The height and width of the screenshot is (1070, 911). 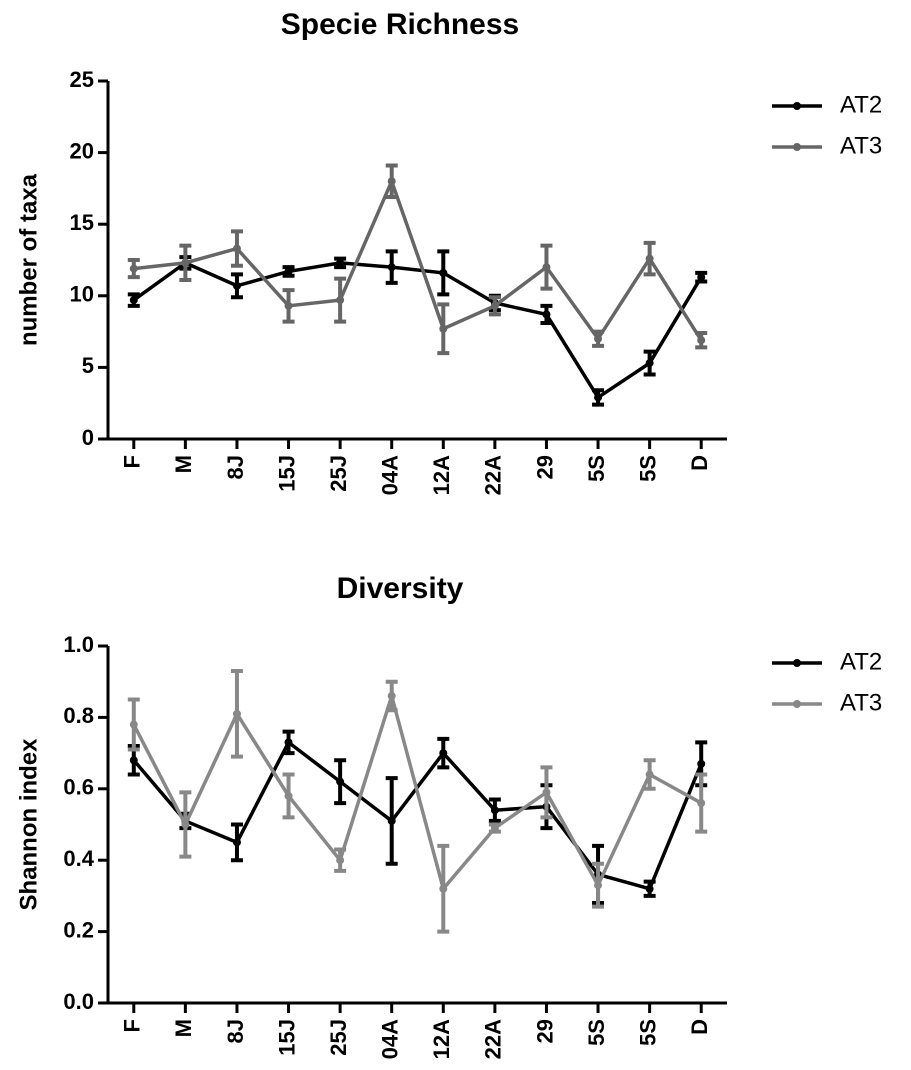 I want to click on y-tick-label: 5, so click(x=88, y=365).